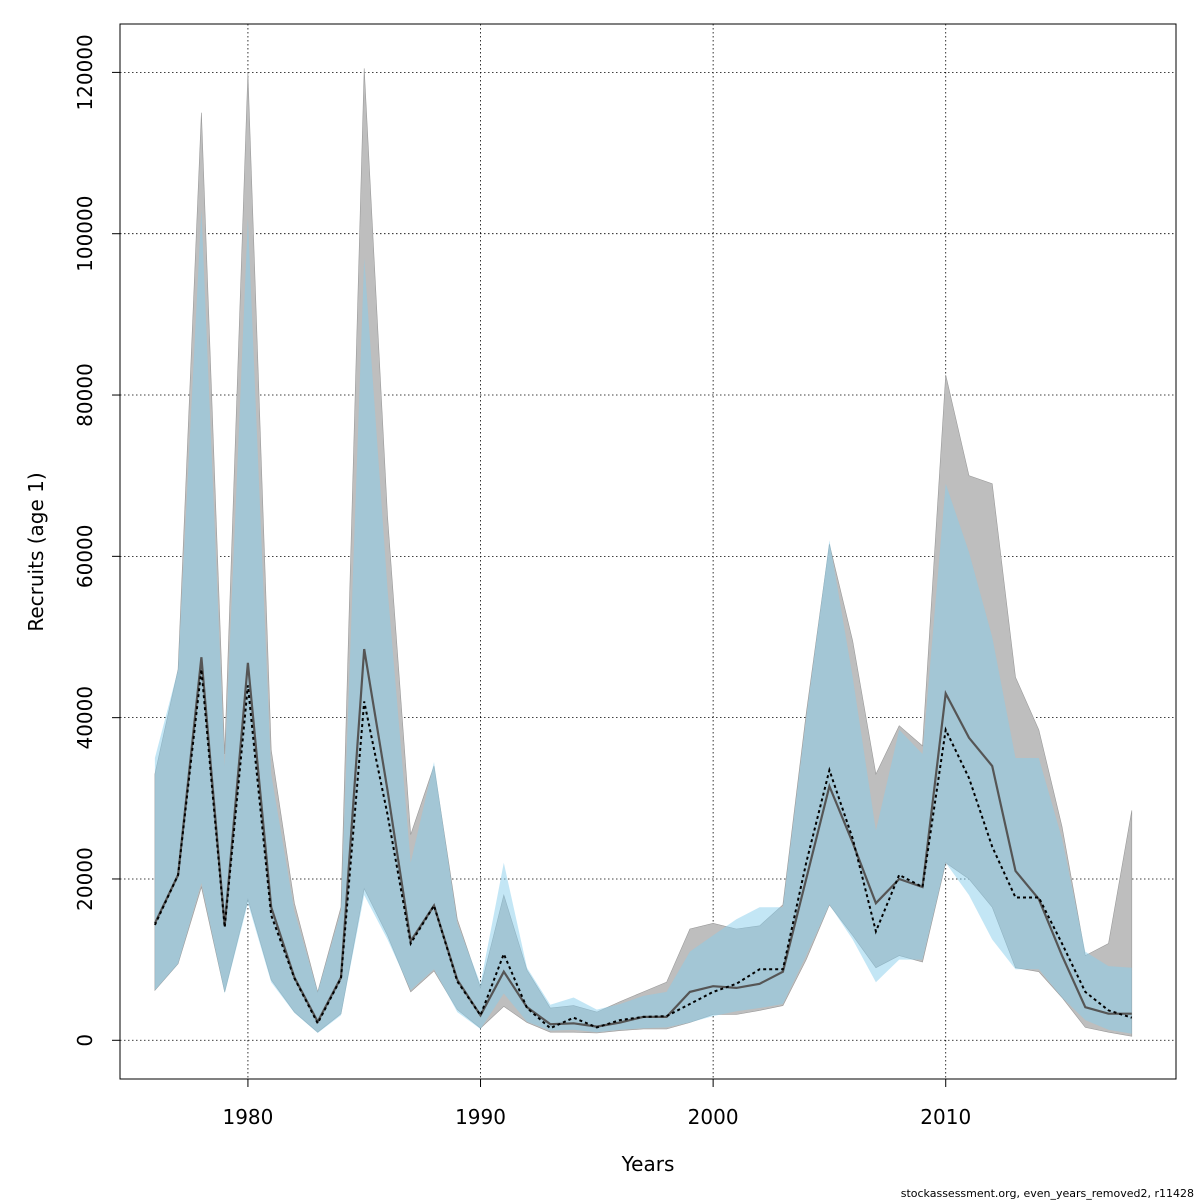 This screenshot has width=1200, height=1200. I want to click on y-tick-label-100000: 100000, so click(85, 234).